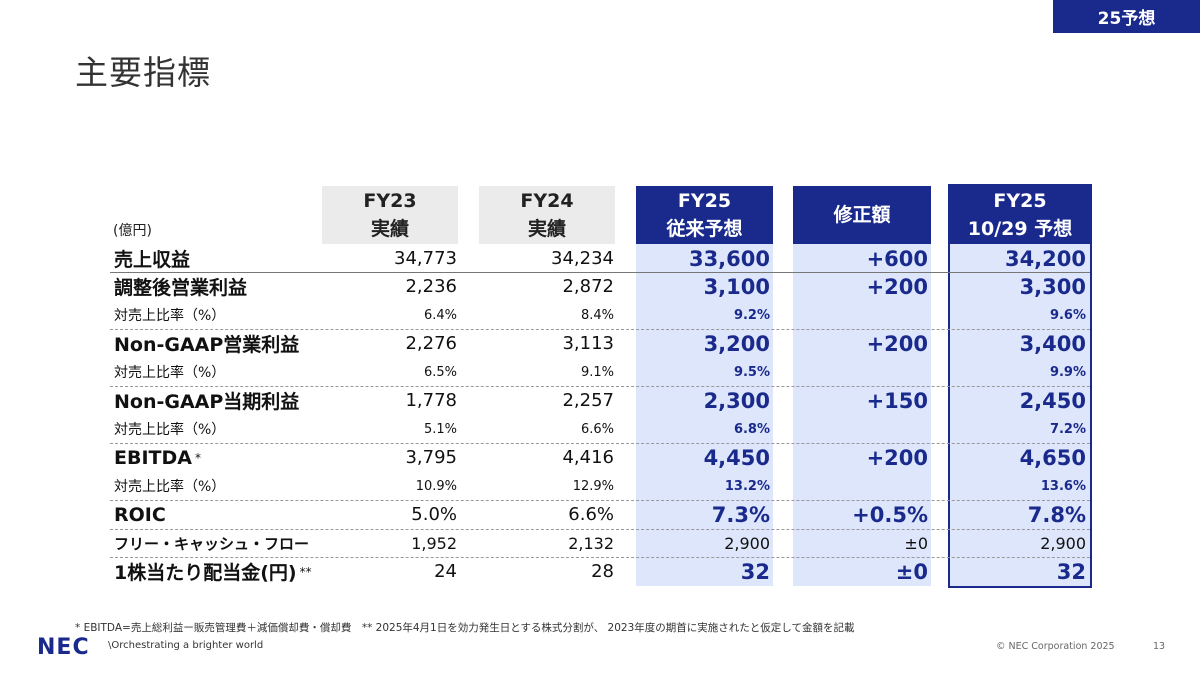 The height and width of the screenshot is (675, 1200). Describe the element at coordinates (546, 457) in the screenshot. I see `cell-fy24: 4,416` at that location.